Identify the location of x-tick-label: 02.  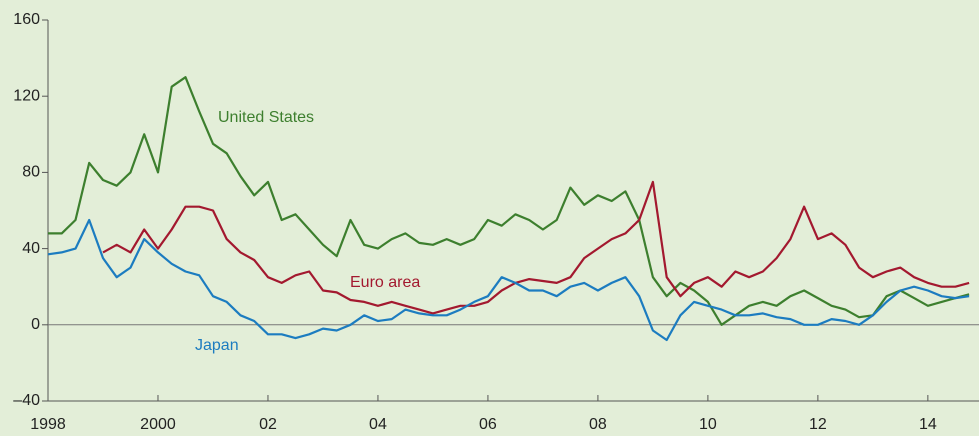
(268, 424).